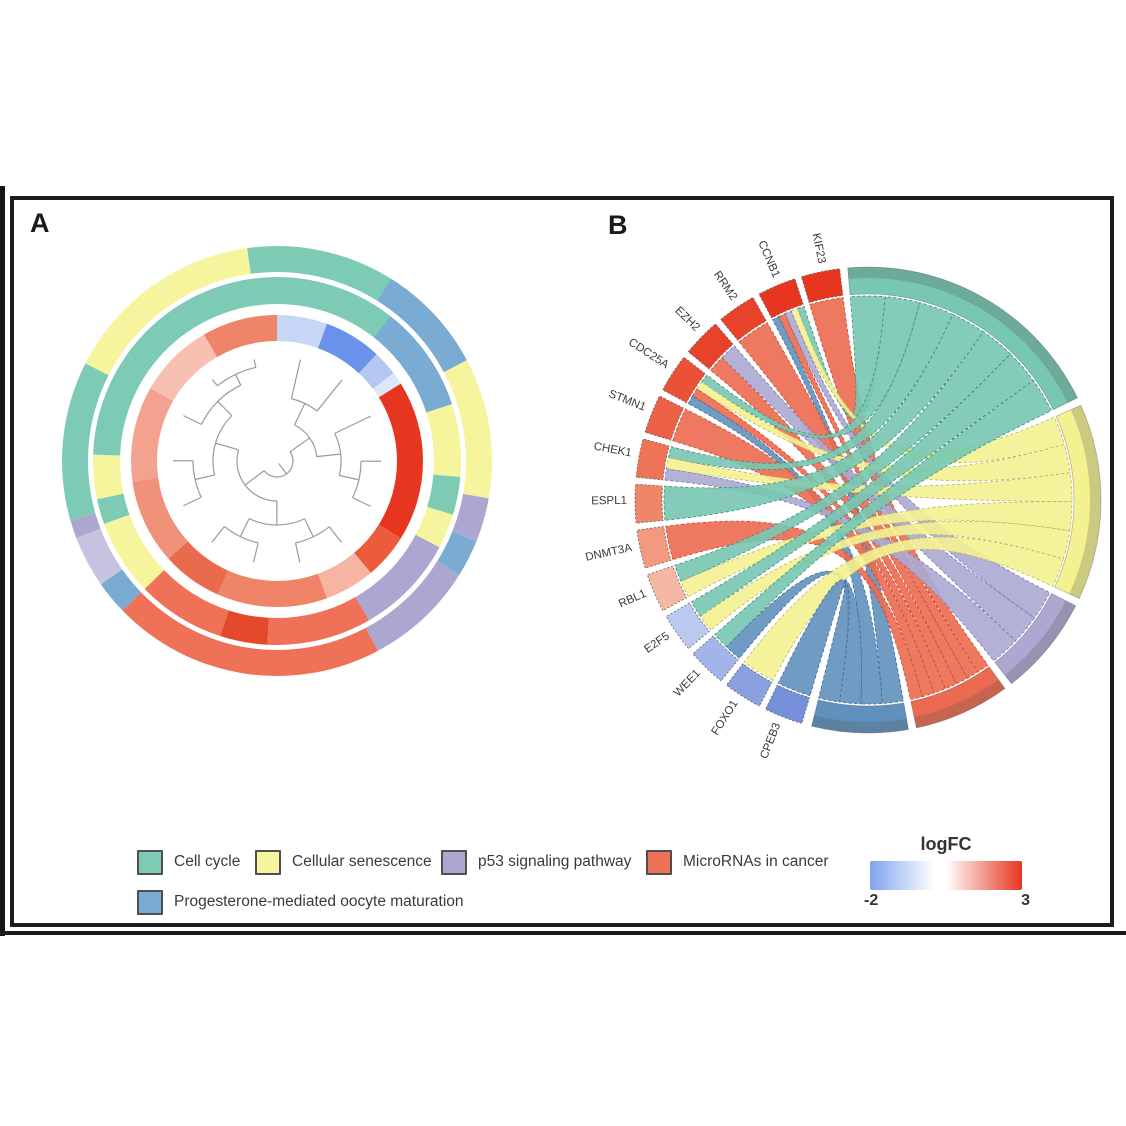 This screenshot has height=1126, width=1126. What do you see at coordinates (687, 626) in the screenshot?
I see `gene-arc-E2F5` at bounding box center [687, 626].